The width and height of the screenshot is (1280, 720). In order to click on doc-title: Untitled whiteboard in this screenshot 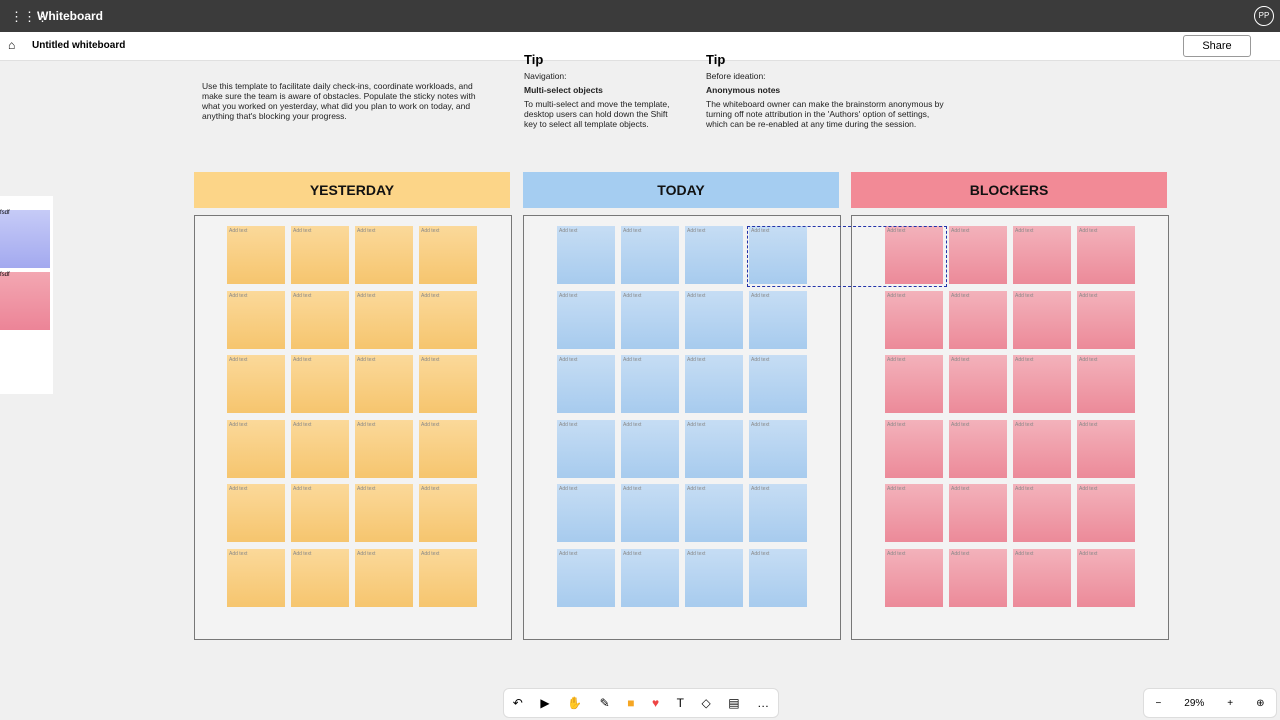, I will do `click(79, 45)`.